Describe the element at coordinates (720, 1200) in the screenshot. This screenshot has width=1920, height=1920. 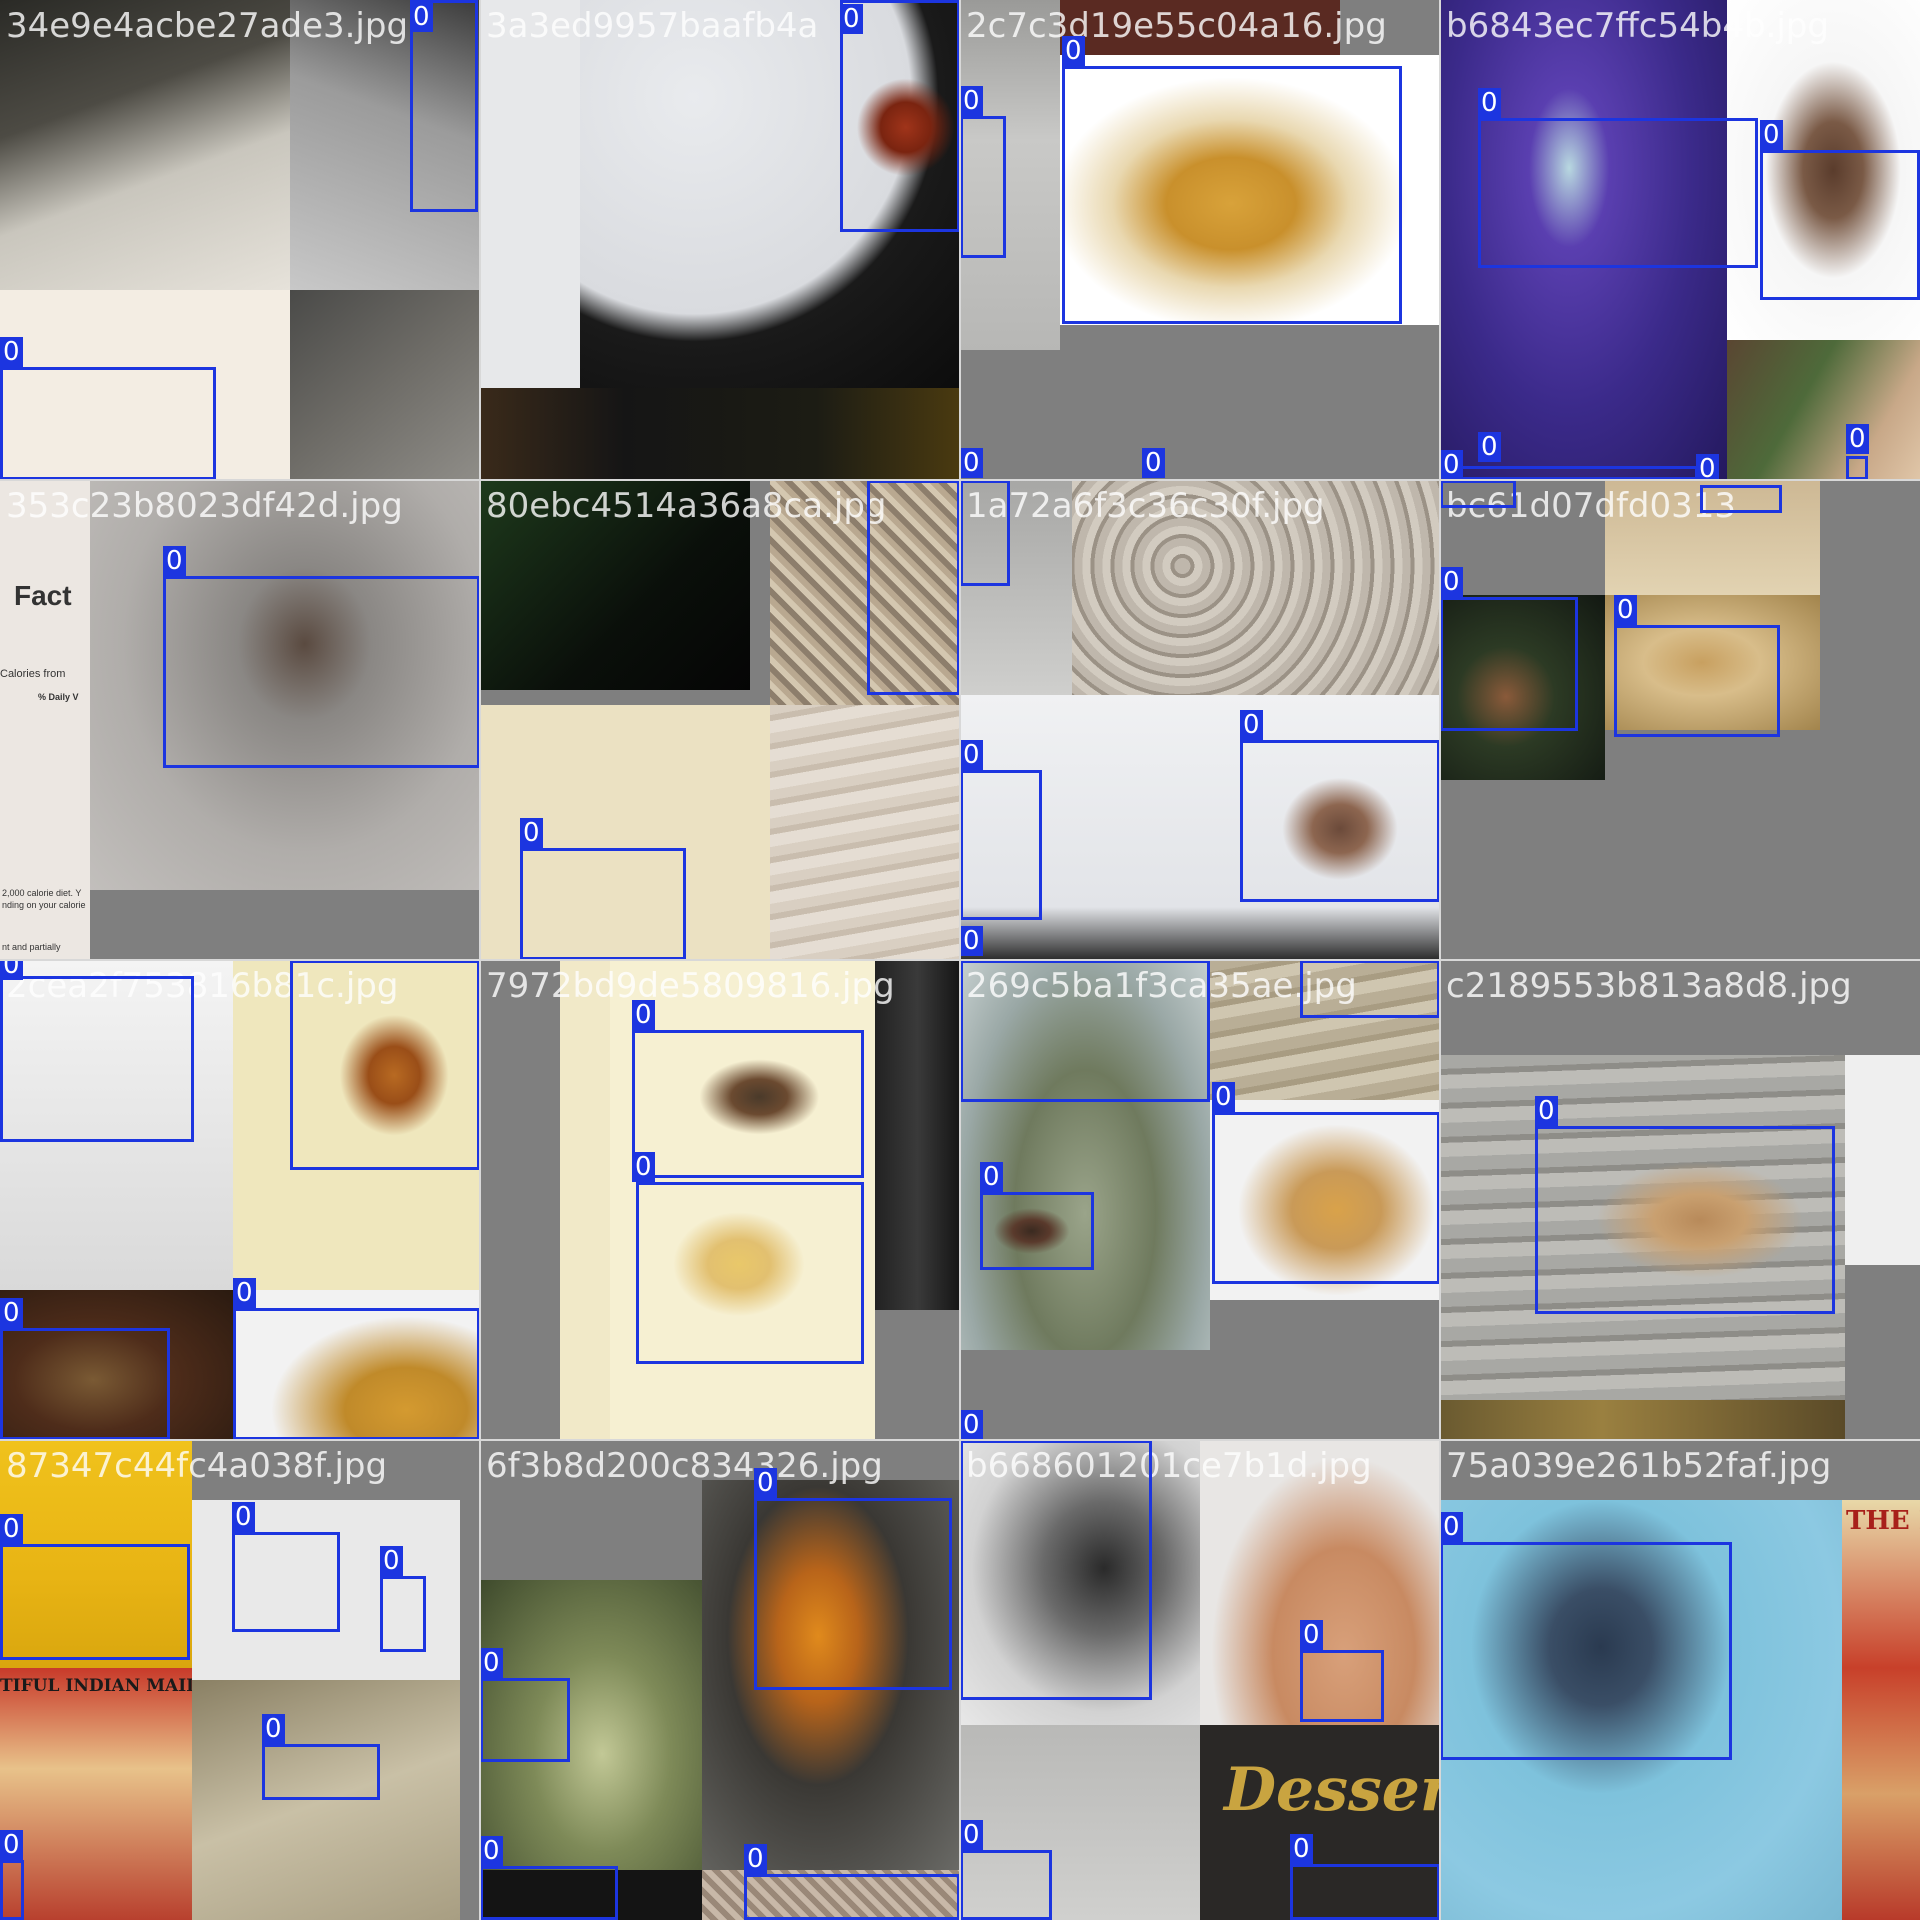
I see `mosaic-tile-9: 7972bd9de5809816.jpg 0 0` at that location.